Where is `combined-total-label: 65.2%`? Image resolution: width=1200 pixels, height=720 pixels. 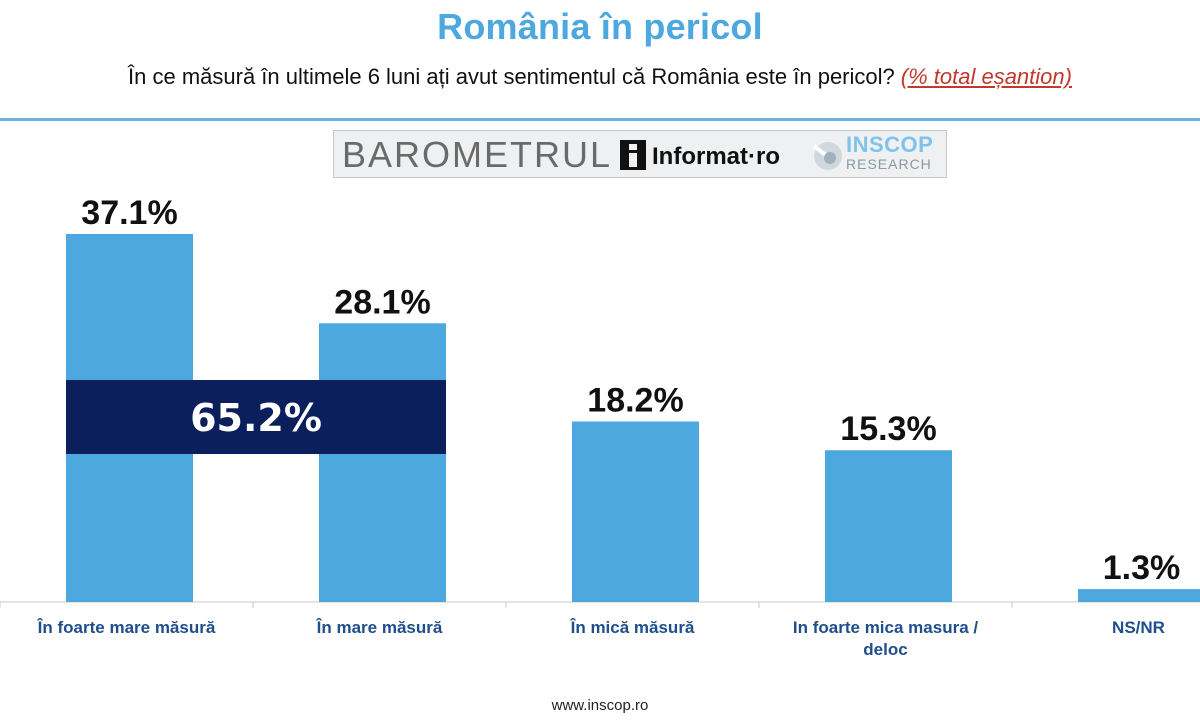 combined-total-label: 65.2% is located at coordinates (256, 418).